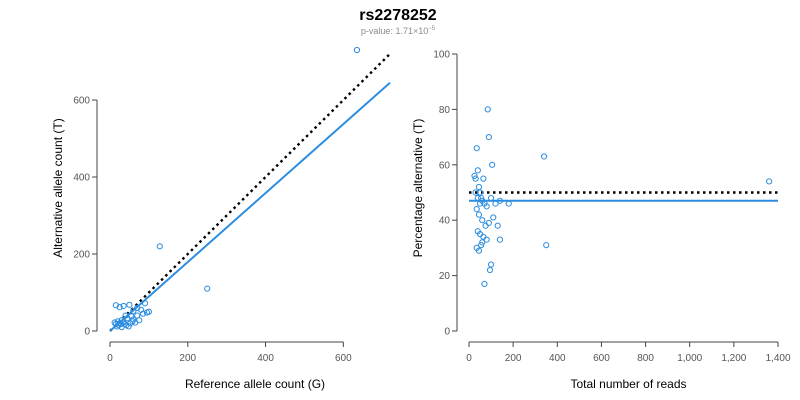 Image resolution: width=800 pixels, height=400 pixels. I want to click on right-x-tick-label: 0, so click(469, 358).